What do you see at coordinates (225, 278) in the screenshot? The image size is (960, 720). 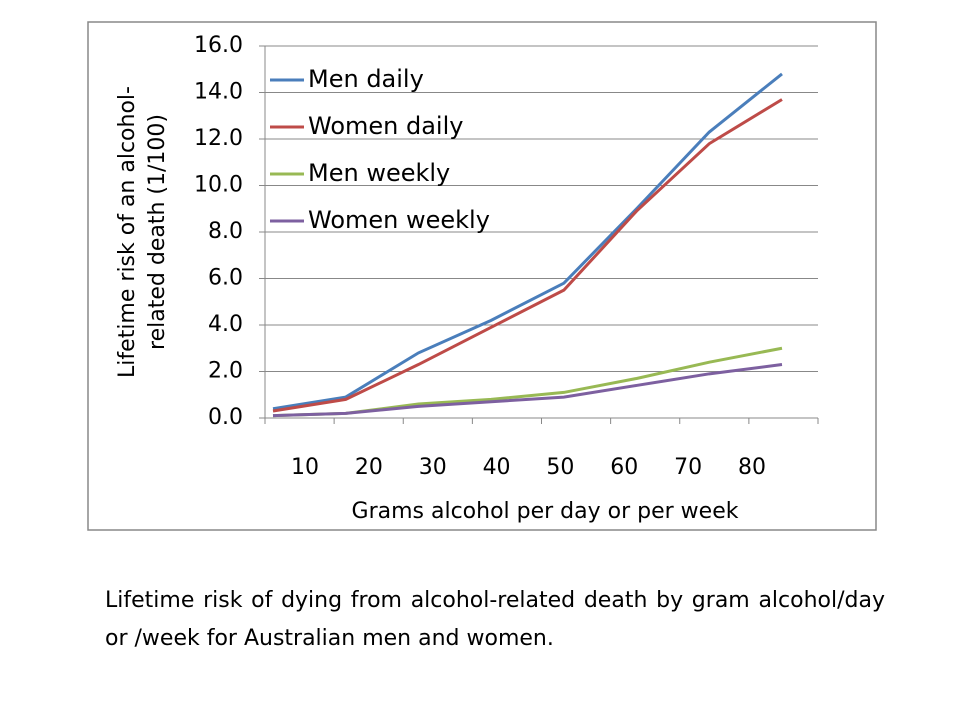 I see `y-tick-label: 6.0` at bounding box center [225, 278].